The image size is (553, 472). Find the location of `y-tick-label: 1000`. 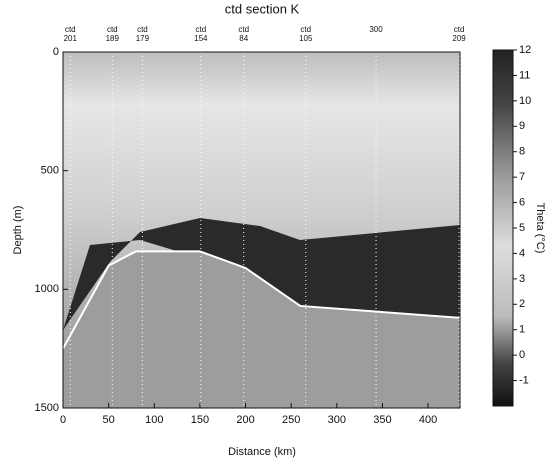

y-tick-label: 1000 is located at coordinates (47, 289).